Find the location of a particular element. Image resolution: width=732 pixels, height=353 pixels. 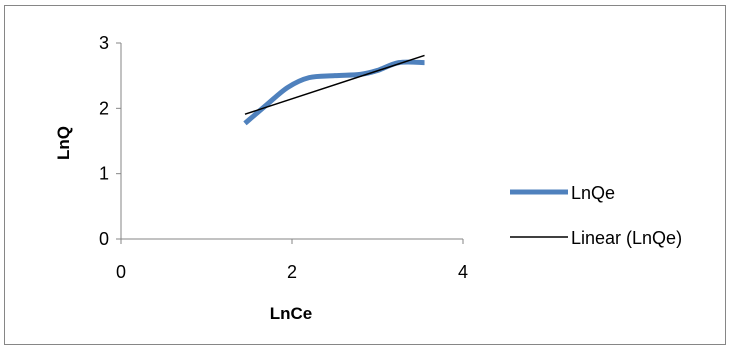

series-line-lnqe is located at coordinates (334, 92).